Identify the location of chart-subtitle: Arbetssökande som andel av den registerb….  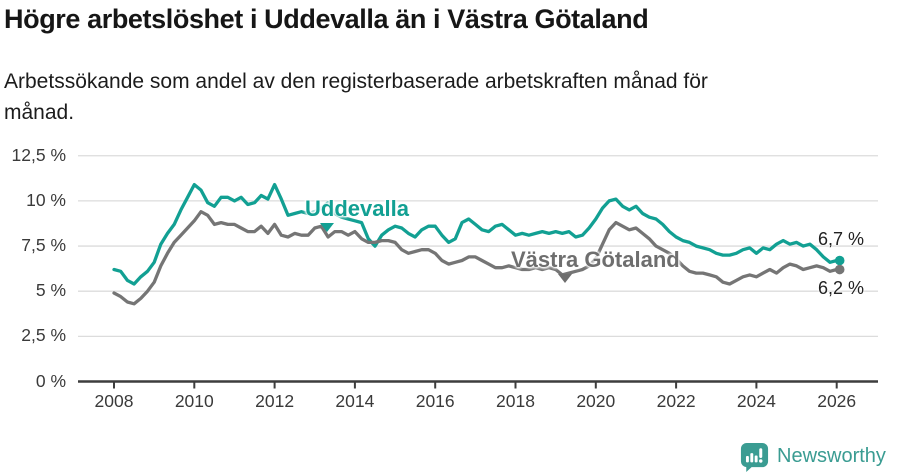
(356, 97).